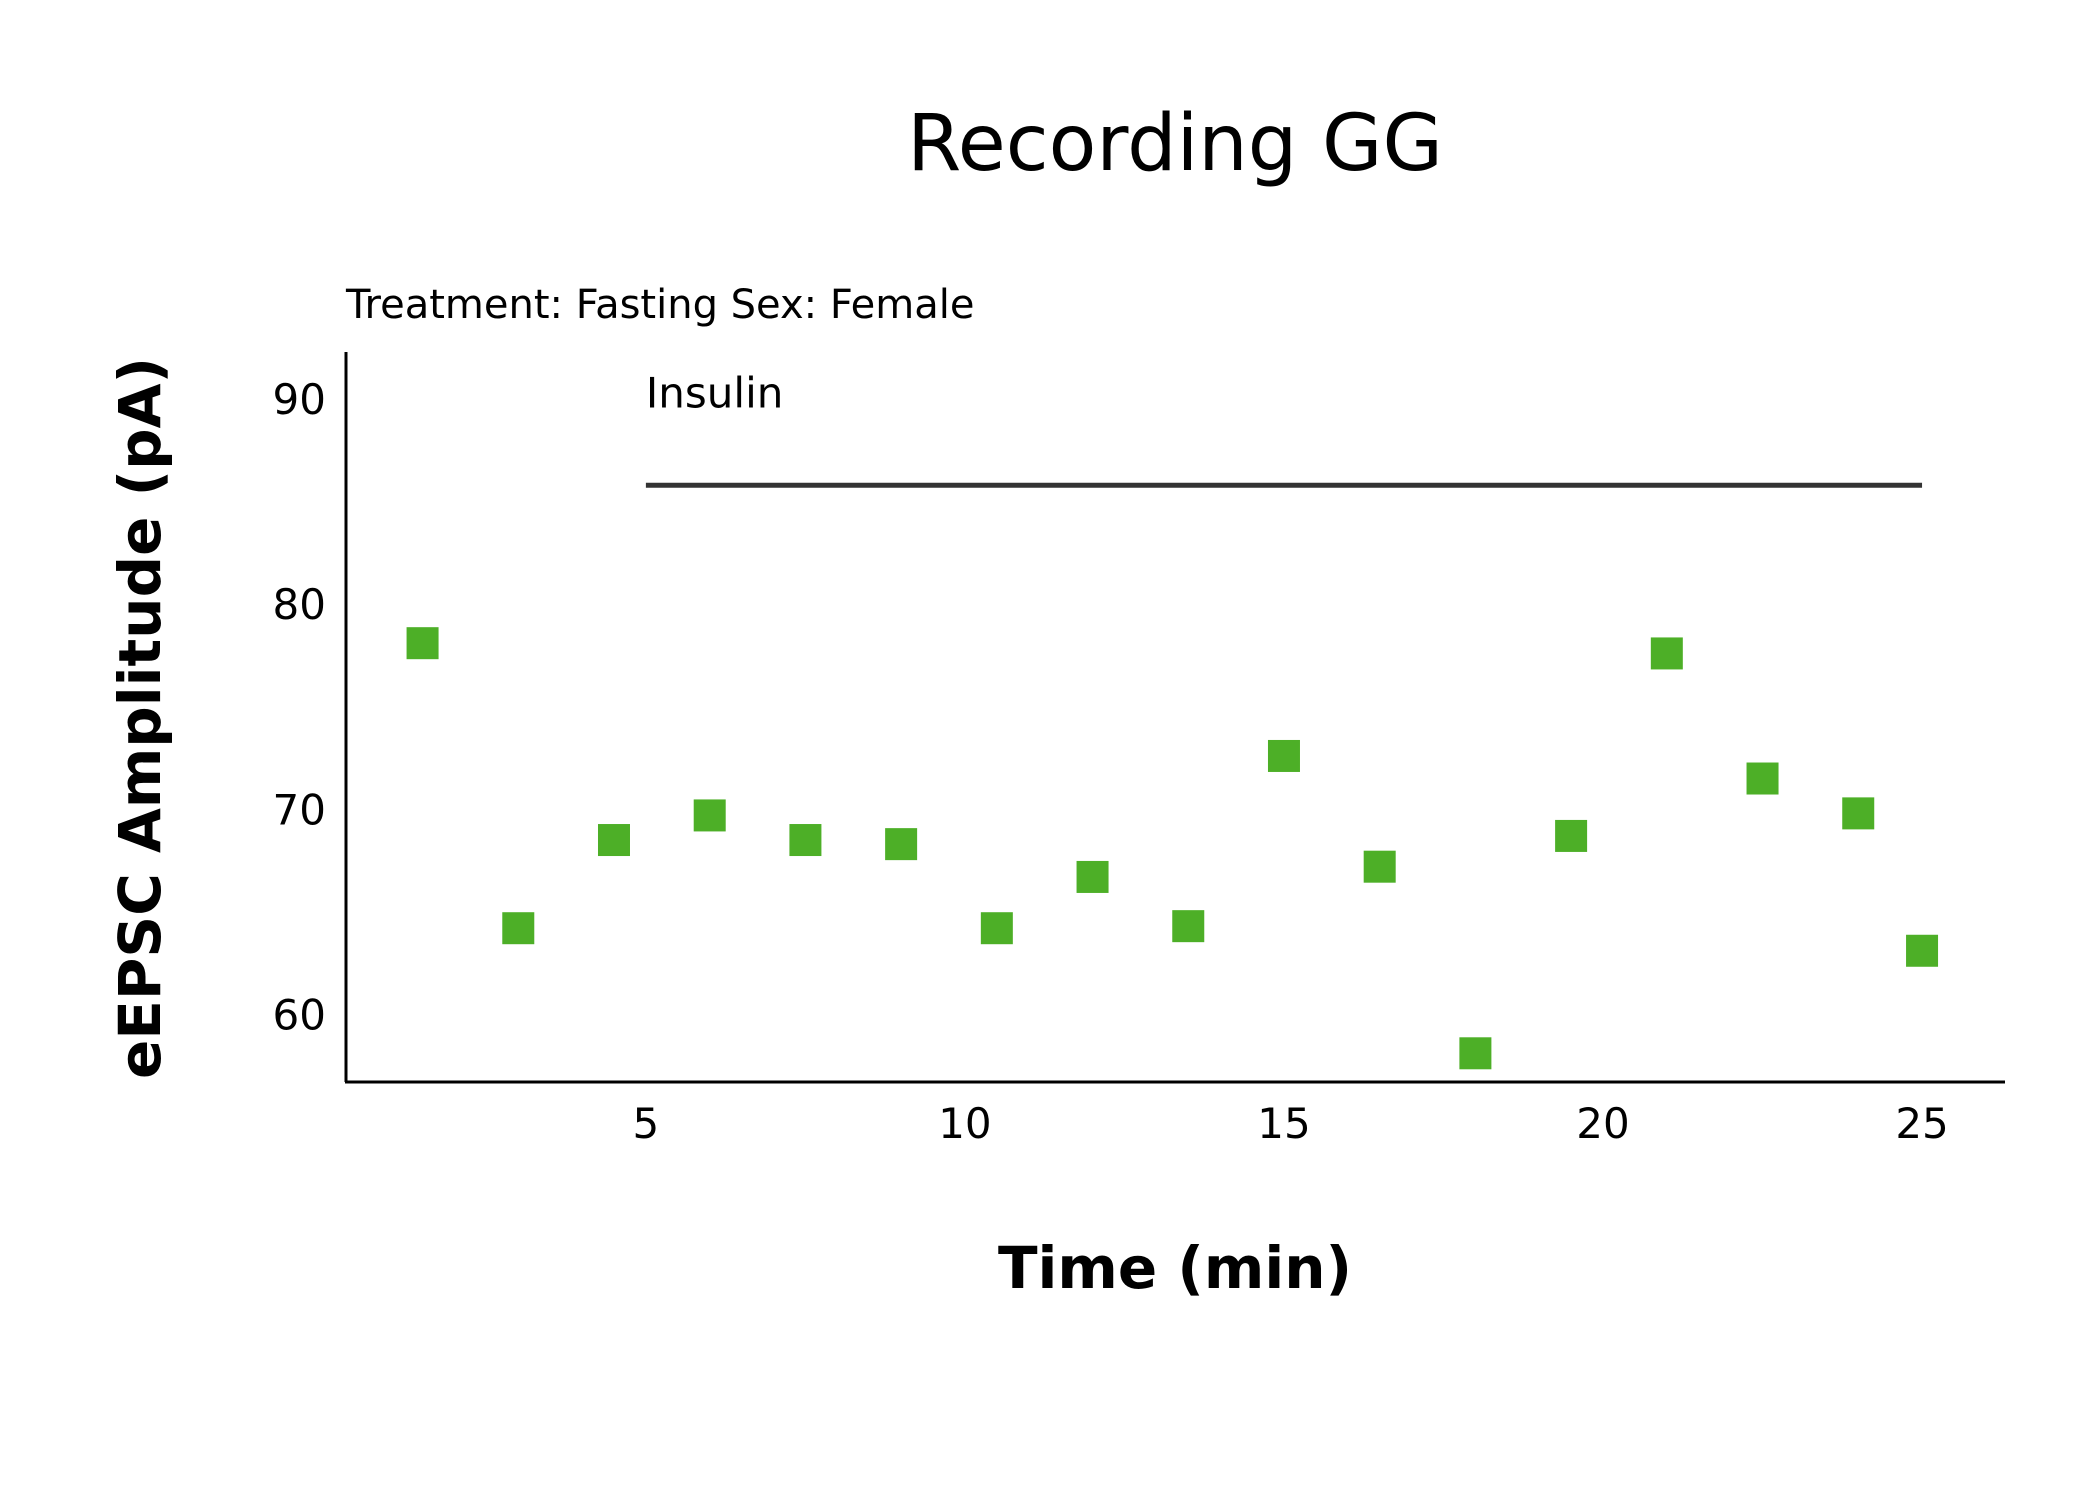 This screenshot has width=2100, height=1500. Describe the element at coordinates (299, 399) in the screenshot. I see `y-tick-label: 90` at that location.